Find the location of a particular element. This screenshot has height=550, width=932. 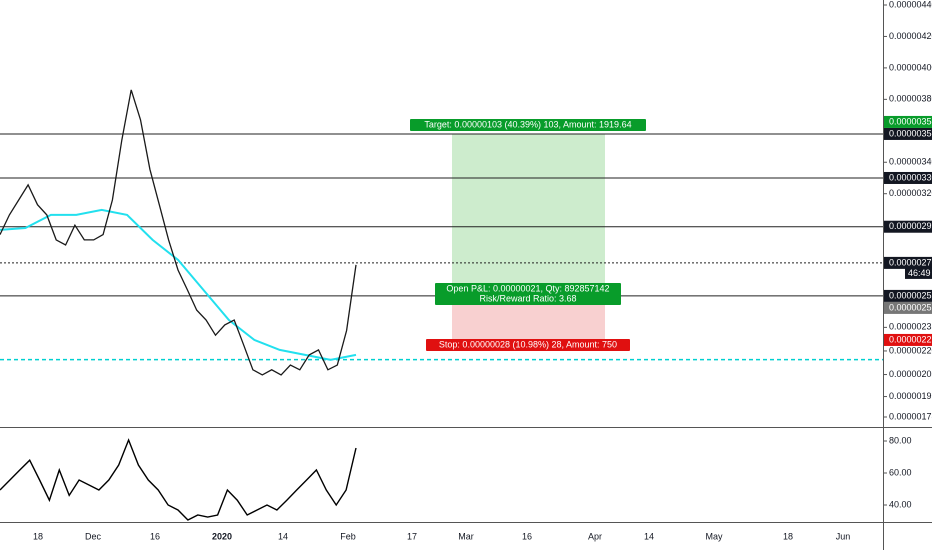

level-badge-label: 0.00000330 is located at coordinates (910, 177).